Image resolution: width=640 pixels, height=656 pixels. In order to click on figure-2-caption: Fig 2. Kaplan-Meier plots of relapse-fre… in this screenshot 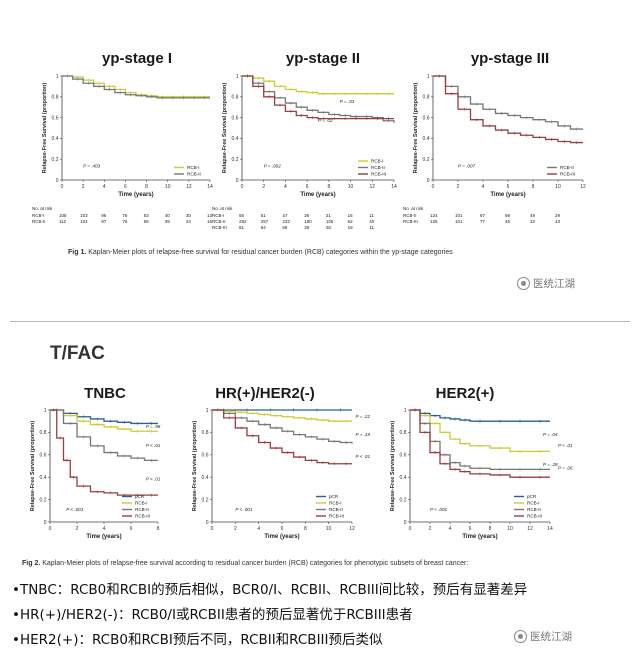, I will do `click(245, 563)`.